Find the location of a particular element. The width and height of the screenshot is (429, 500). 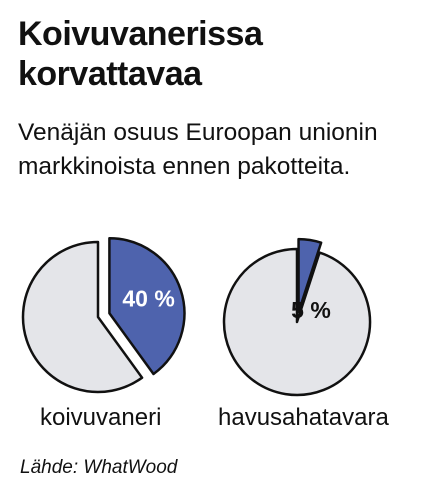

slice-rest-koivuvaneri is located at coordinates (82, 317).